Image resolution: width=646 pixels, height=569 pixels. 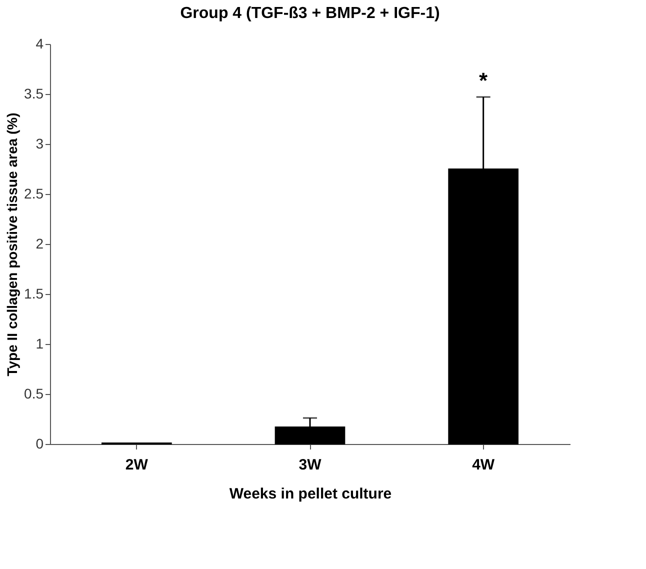 I want to click on x-tick-label: 3W, so click(x=310, y=465).